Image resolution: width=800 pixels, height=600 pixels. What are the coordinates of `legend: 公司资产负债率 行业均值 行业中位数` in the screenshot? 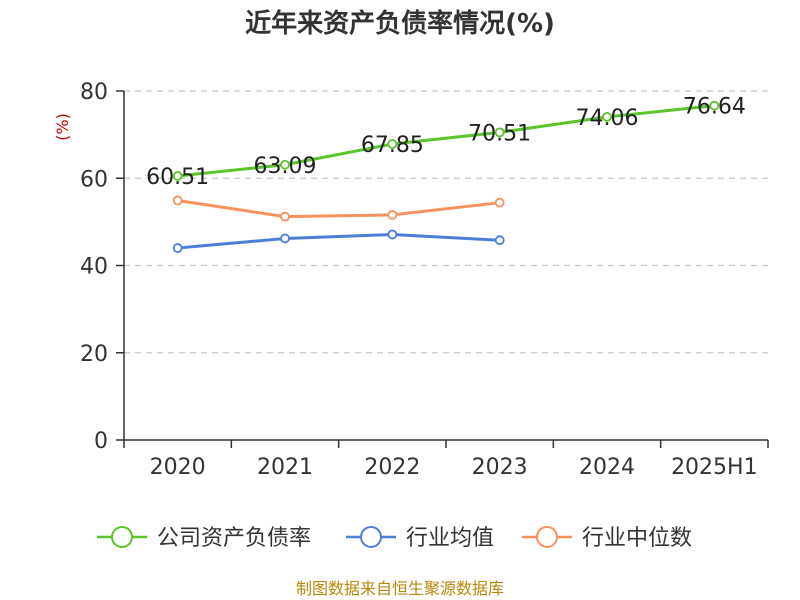 It's located at (394, 538).